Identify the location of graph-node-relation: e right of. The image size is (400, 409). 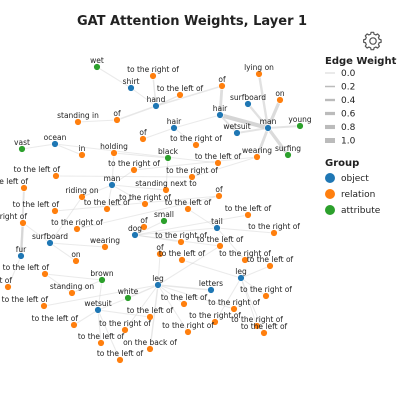
(6, 283).